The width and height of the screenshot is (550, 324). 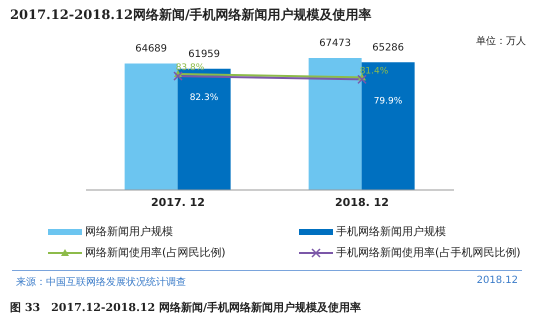 What do you see at coordinates (178, 202) in the screenshot?
I see `x-tick-label: 2017. 12` at bounding box center [178, 202].